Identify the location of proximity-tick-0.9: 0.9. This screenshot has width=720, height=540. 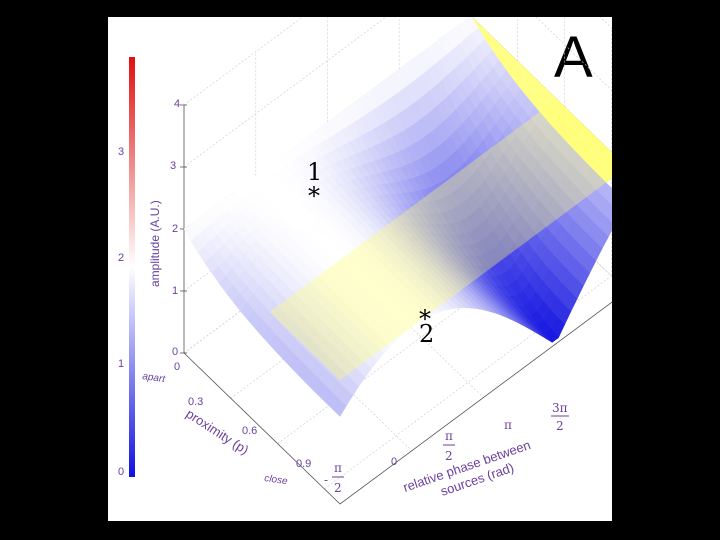
(303, 464).